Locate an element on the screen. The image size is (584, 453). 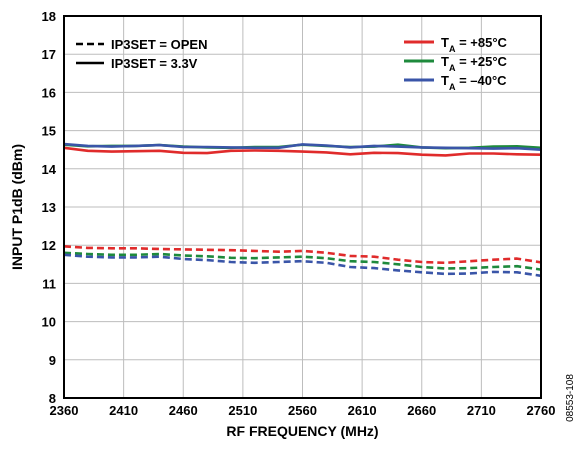
legend-label-temp: TA = +25°C is located at coordinates (474, 63).